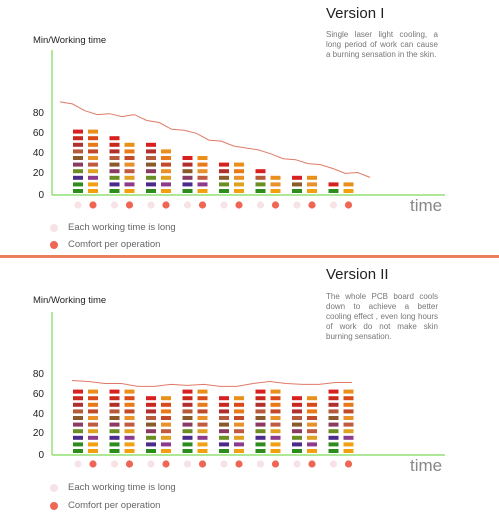  I want to click on y-axis-label: Min/Working time, so click(70, 40).